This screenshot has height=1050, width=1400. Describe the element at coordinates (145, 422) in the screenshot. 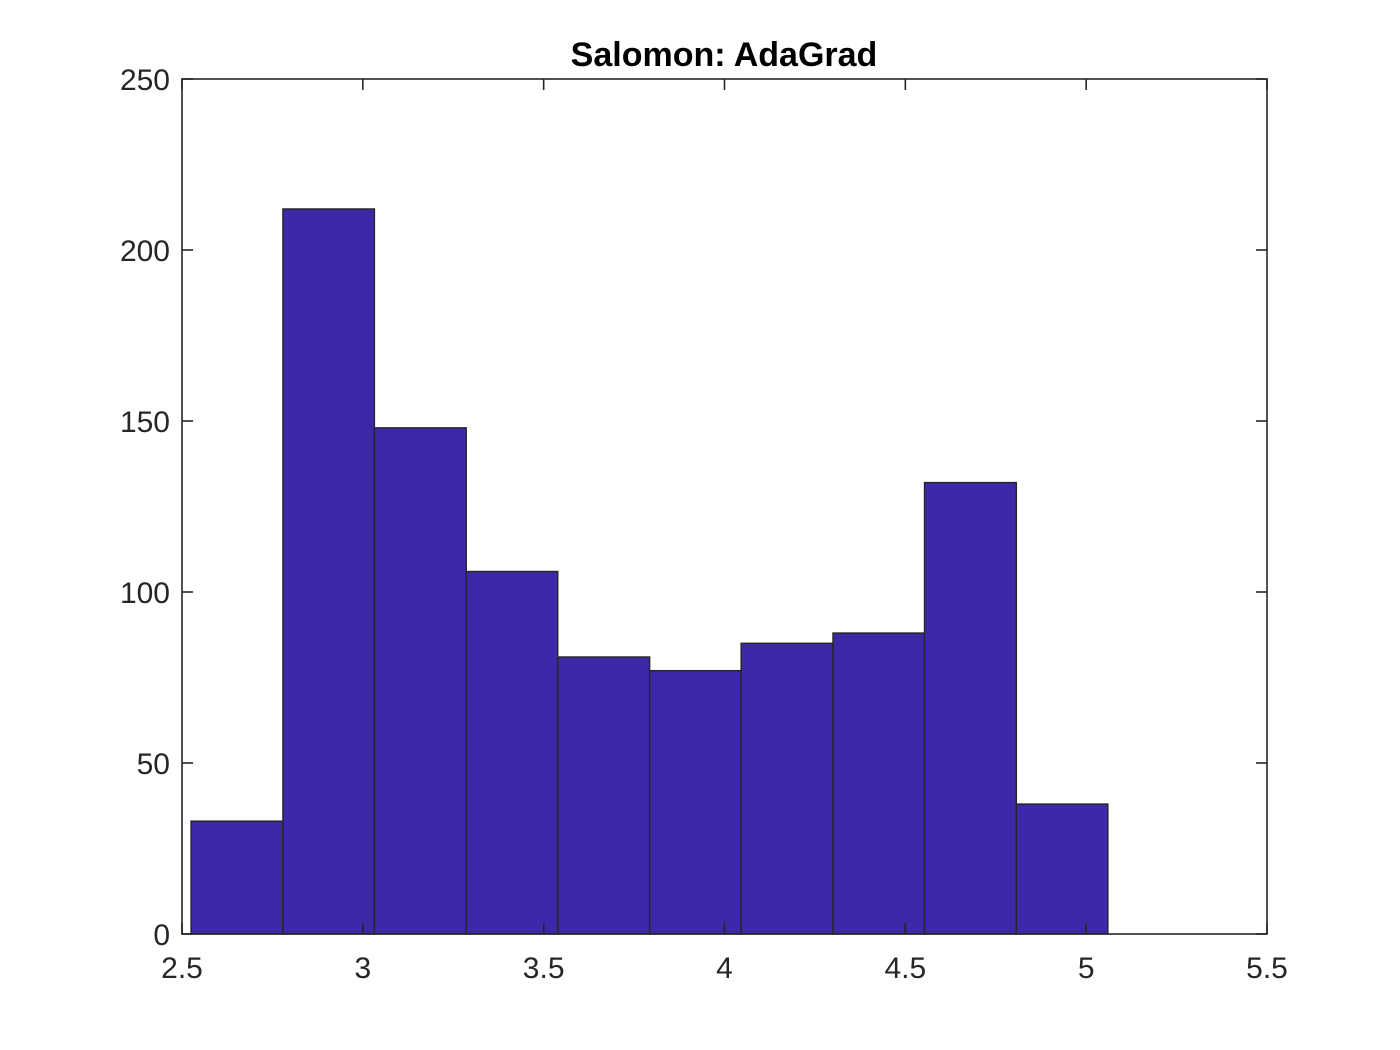

I see `y-tick-label: 150` at that location.